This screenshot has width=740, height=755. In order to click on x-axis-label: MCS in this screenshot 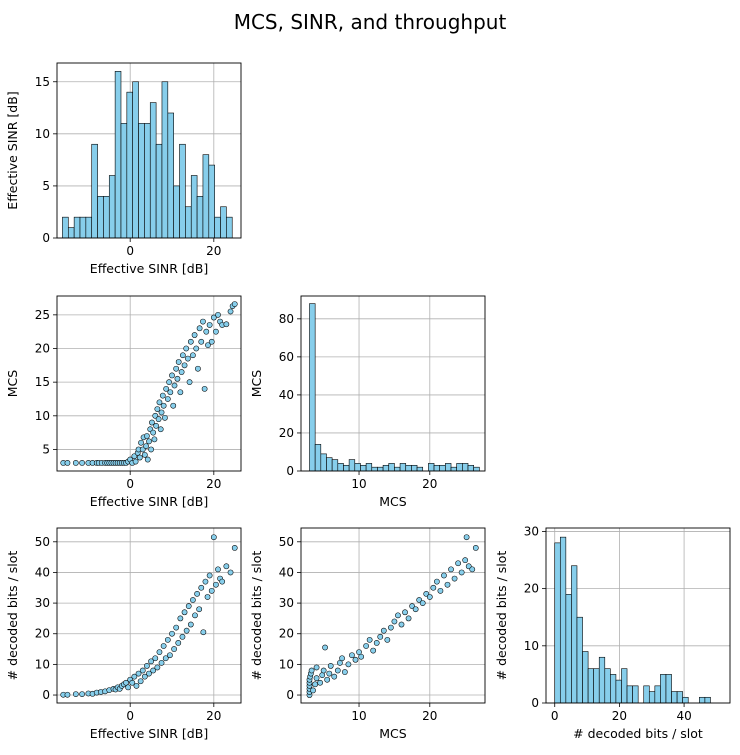, I will do `click(393, 501)`.